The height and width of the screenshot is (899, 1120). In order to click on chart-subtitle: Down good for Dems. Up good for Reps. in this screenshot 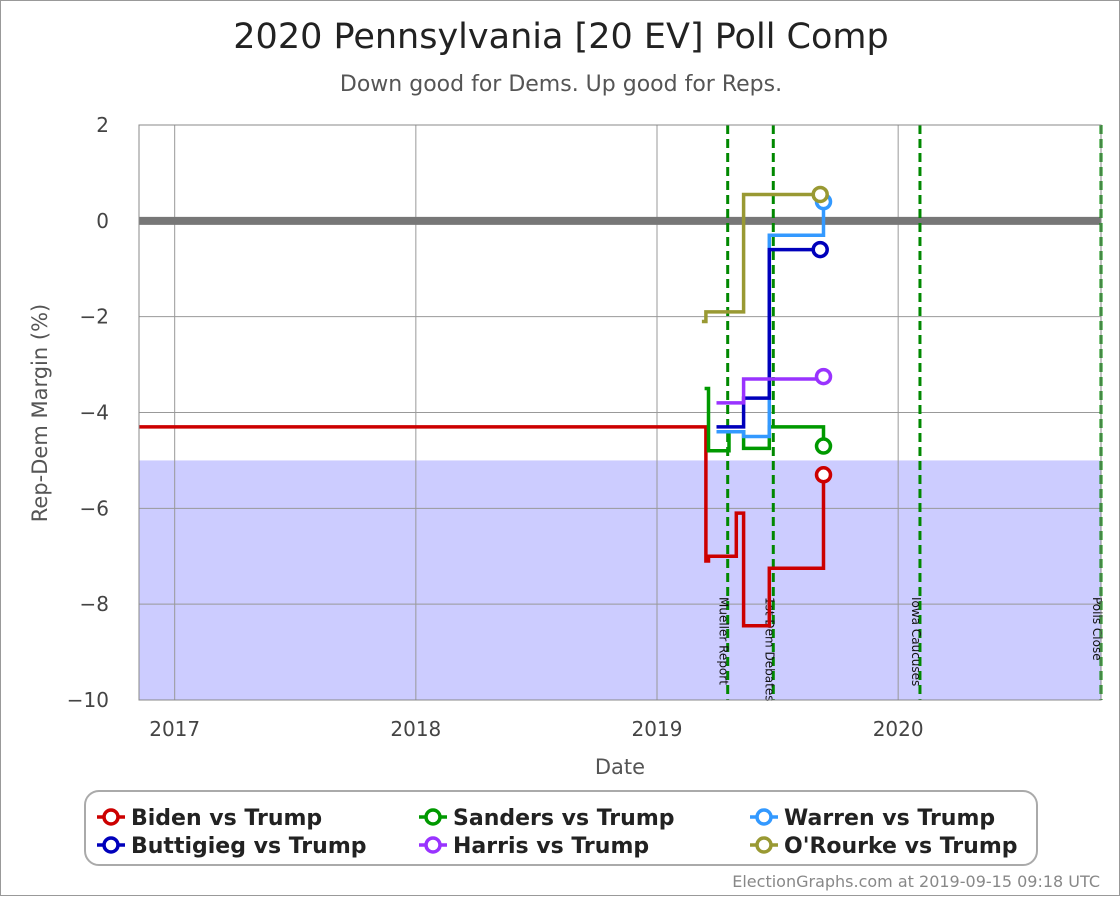, I will do `click(561, 84)`.